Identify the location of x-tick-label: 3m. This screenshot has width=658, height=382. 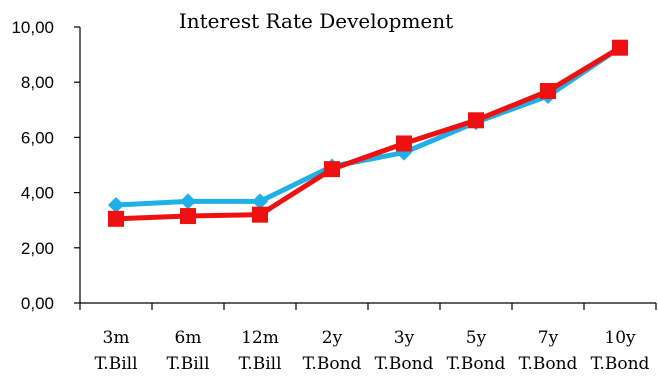
(116, 338).